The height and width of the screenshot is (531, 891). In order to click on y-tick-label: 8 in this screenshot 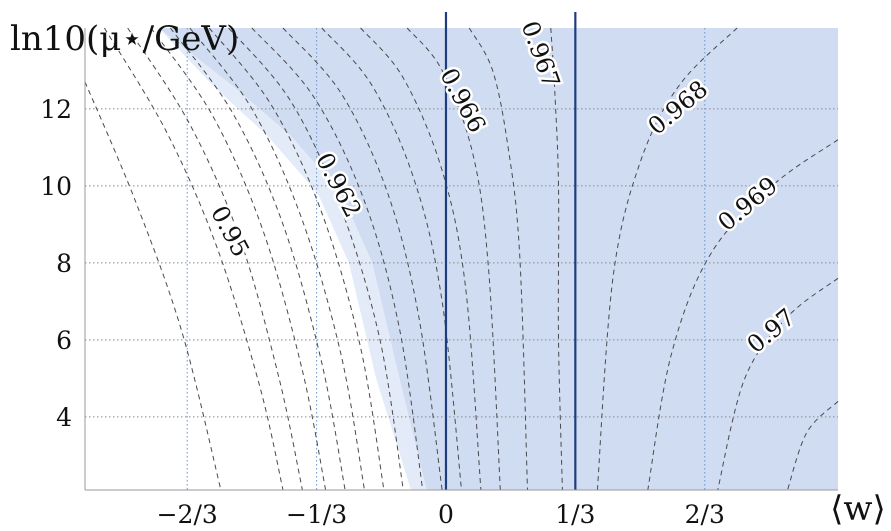, I will do `click(64, 263)`.